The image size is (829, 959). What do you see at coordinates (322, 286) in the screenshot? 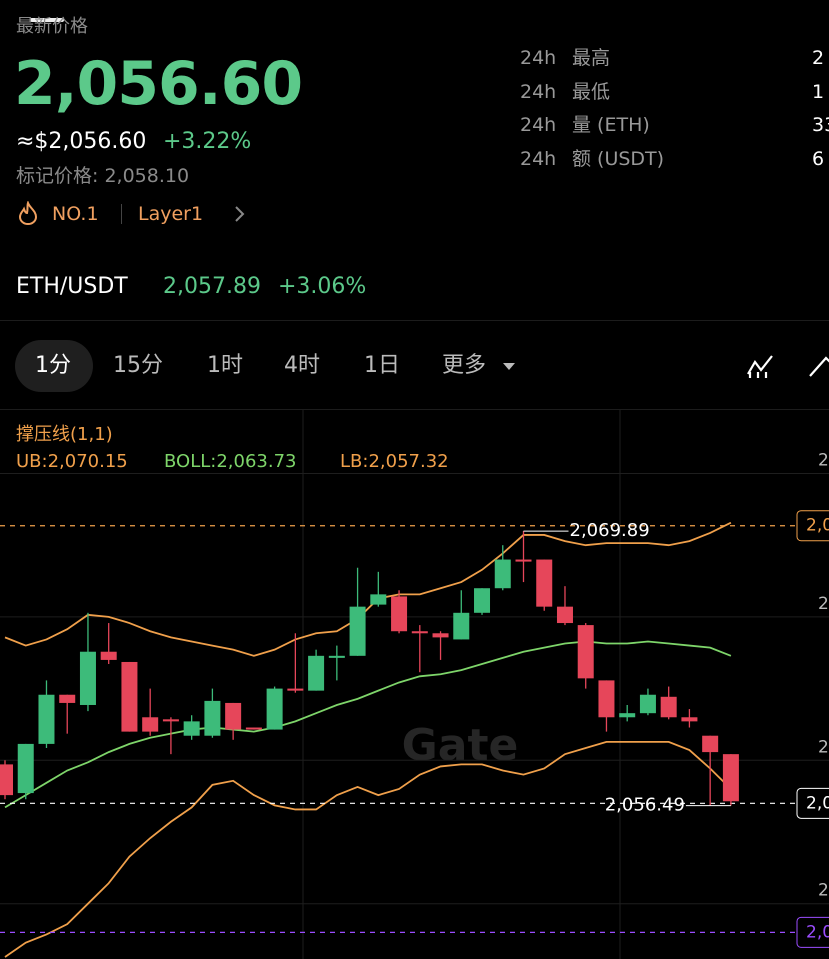
I see `pair-change: +3.06%` at bounding box center [322, 286].